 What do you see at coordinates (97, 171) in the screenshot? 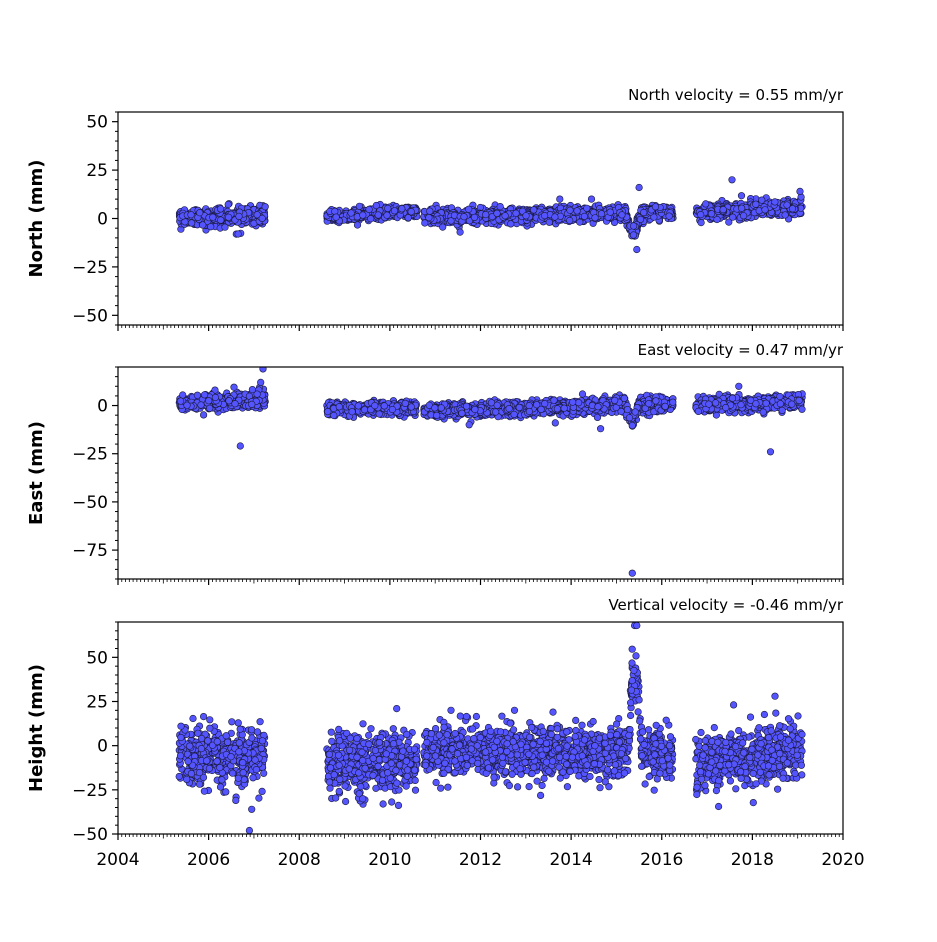
I see `y-tick-label: 25` at bounding box center [97, 171].